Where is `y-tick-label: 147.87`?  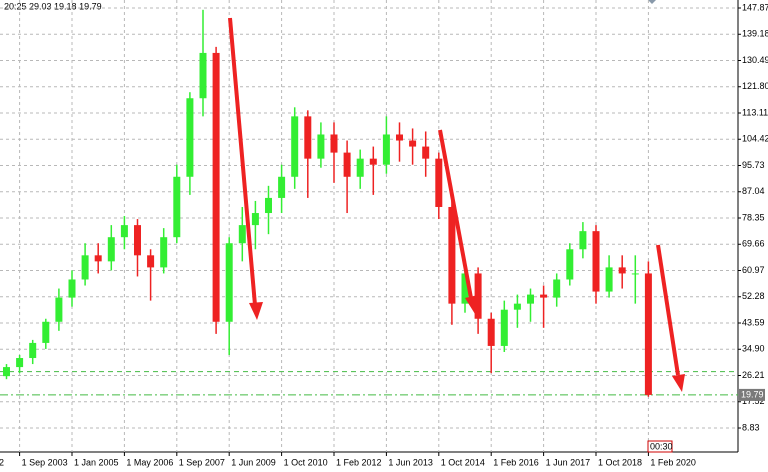
y-tick-label: 147.87 is located at coordinates (755, 7).